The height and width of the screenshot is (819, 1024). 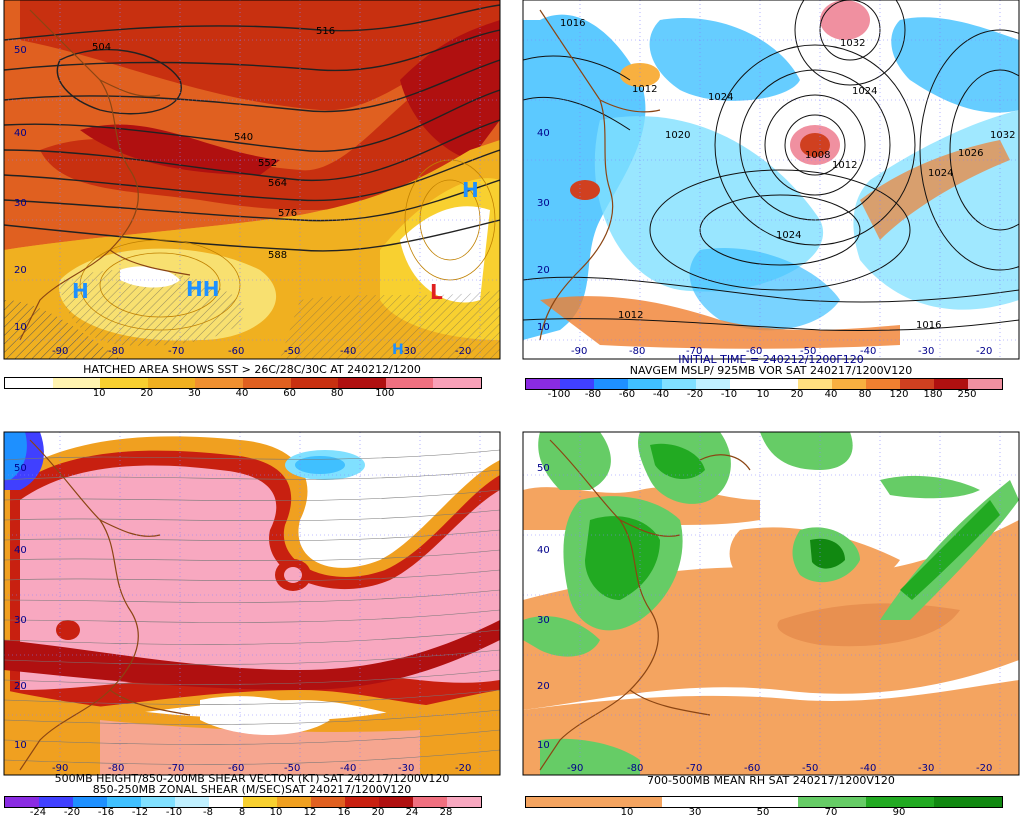 What do you see at coordinates (268, 163) in the screenshot?
I see `contour-label: 552` at bounding box center [268, 163].